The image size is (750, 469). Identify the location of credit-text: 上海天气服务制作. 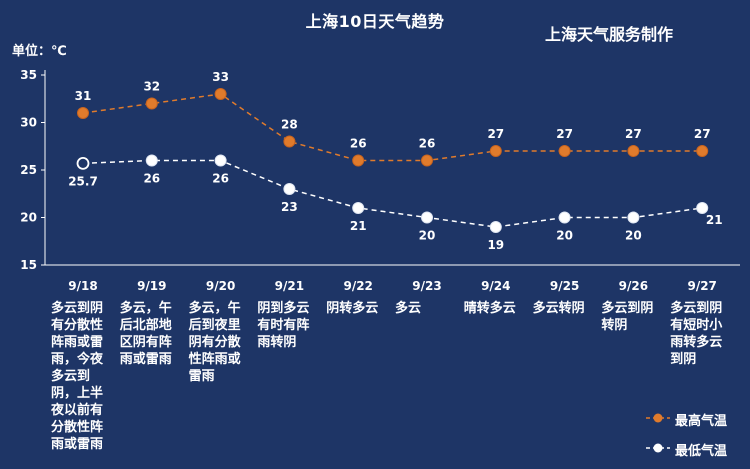
(609, 34).